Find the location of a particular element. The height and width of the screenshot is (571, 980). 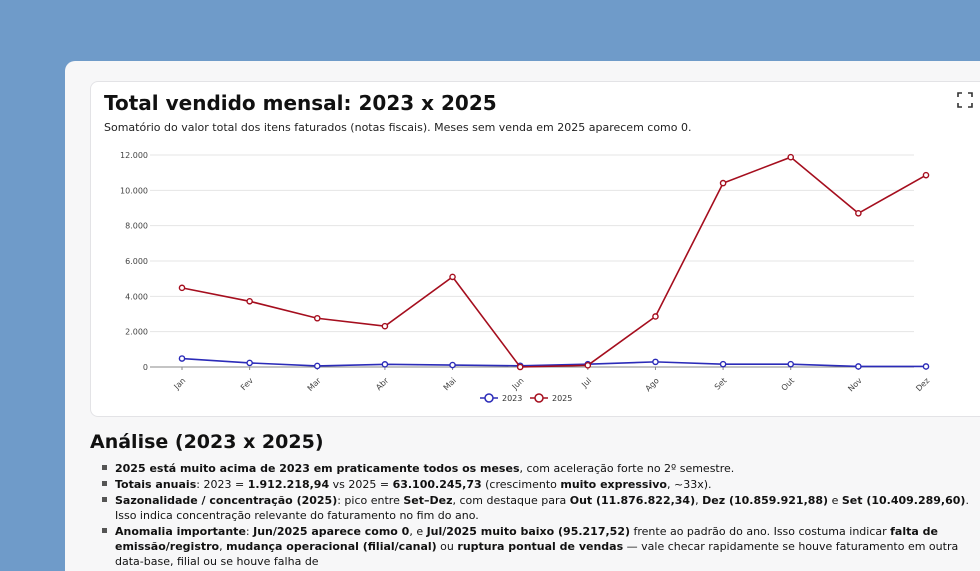

x-tick-label: Fev is located at coordinates (247, 384).